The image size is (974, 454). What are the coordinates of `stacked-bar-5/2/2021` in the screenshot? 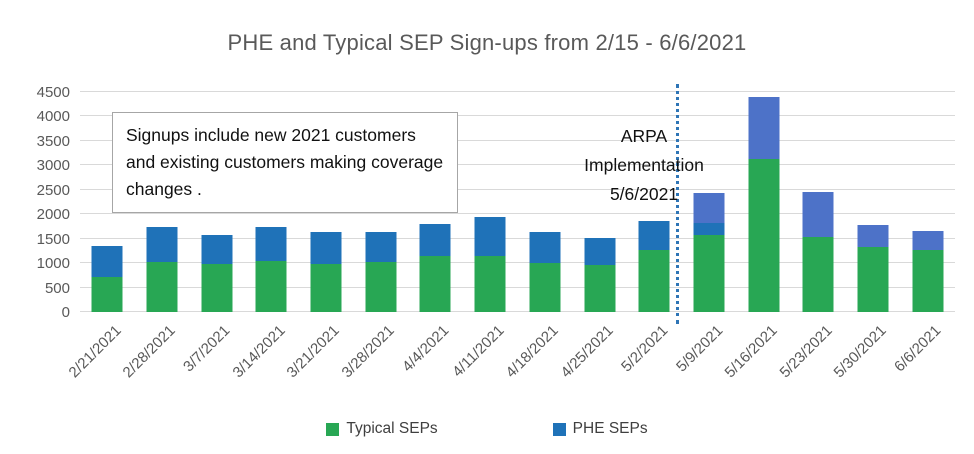 It's located at (654, 266).